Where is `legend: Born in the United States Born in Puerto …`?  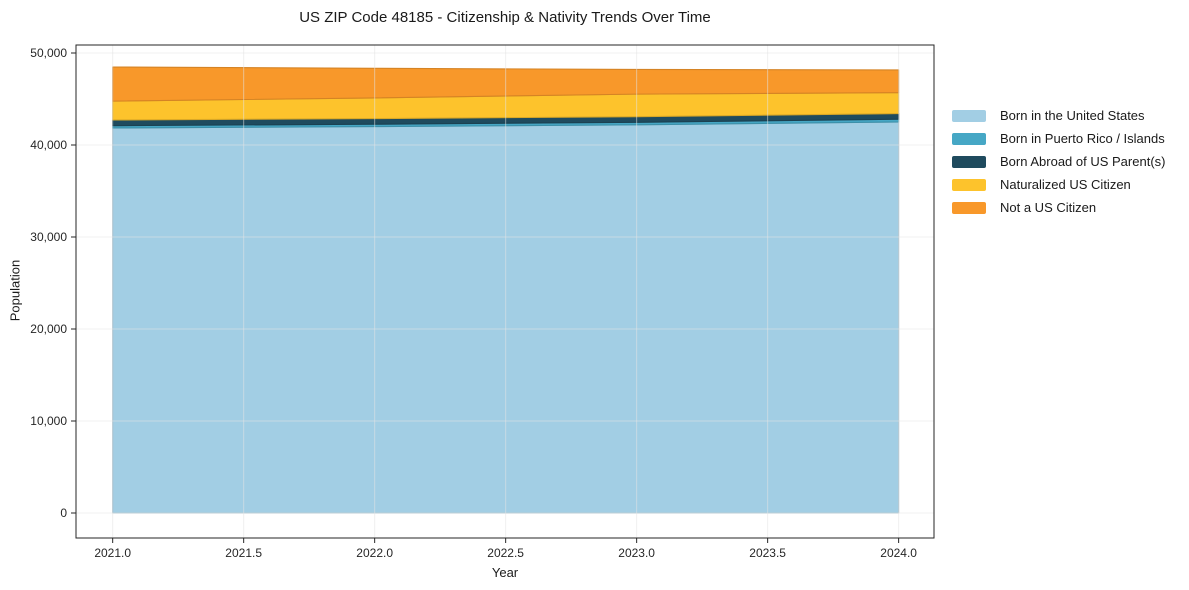
legend: Born in the United States Born in Puerto … is located at coordinates (1058, 161).